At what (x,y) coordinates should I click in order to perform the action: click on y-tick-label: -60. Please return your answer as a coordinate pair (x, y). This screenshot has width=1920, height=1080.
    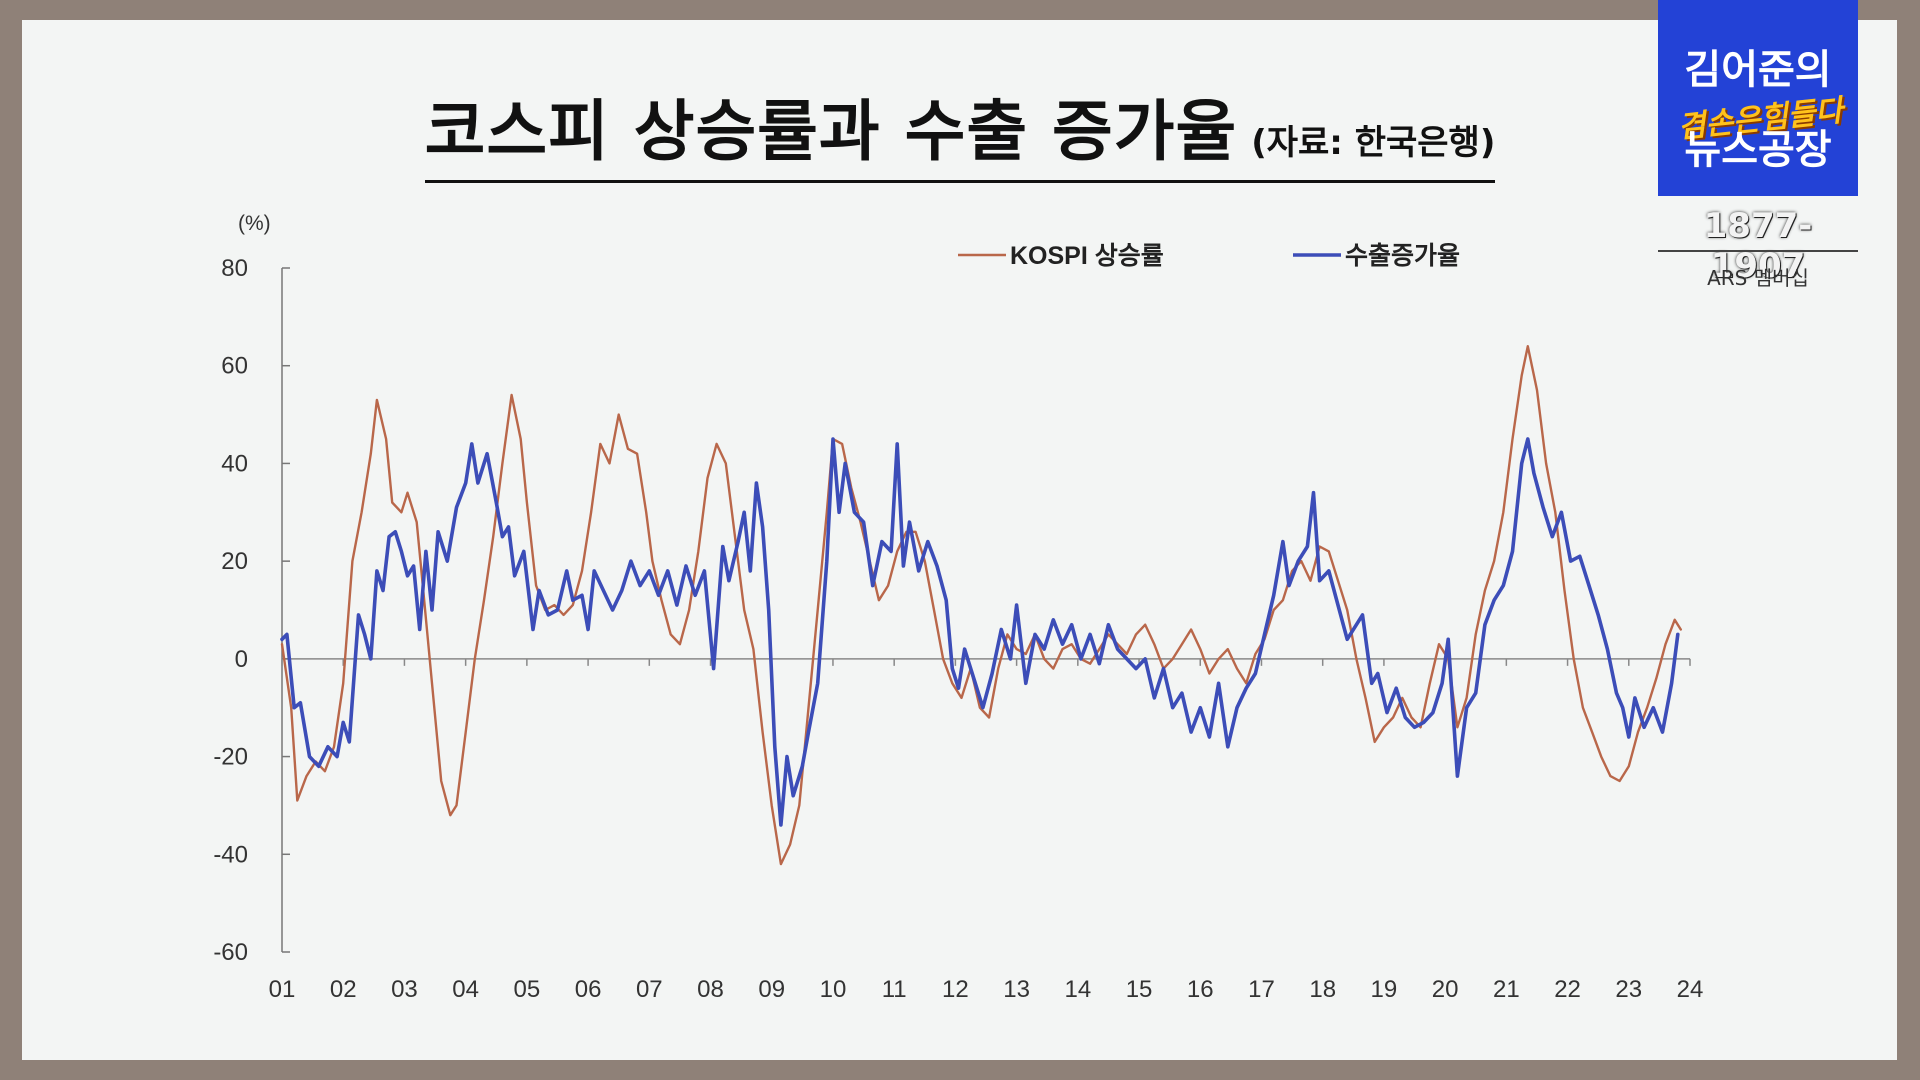
    Looking at the image, I should click on (230, 952).